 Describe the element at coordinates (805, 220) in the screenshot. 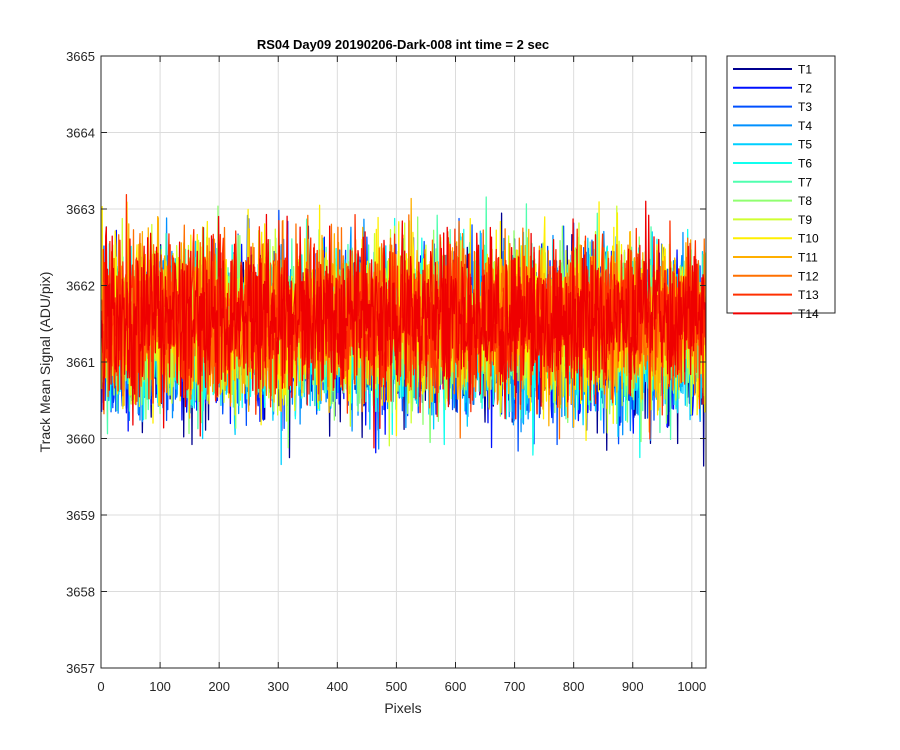

I see `legend-label: T9` at that location.